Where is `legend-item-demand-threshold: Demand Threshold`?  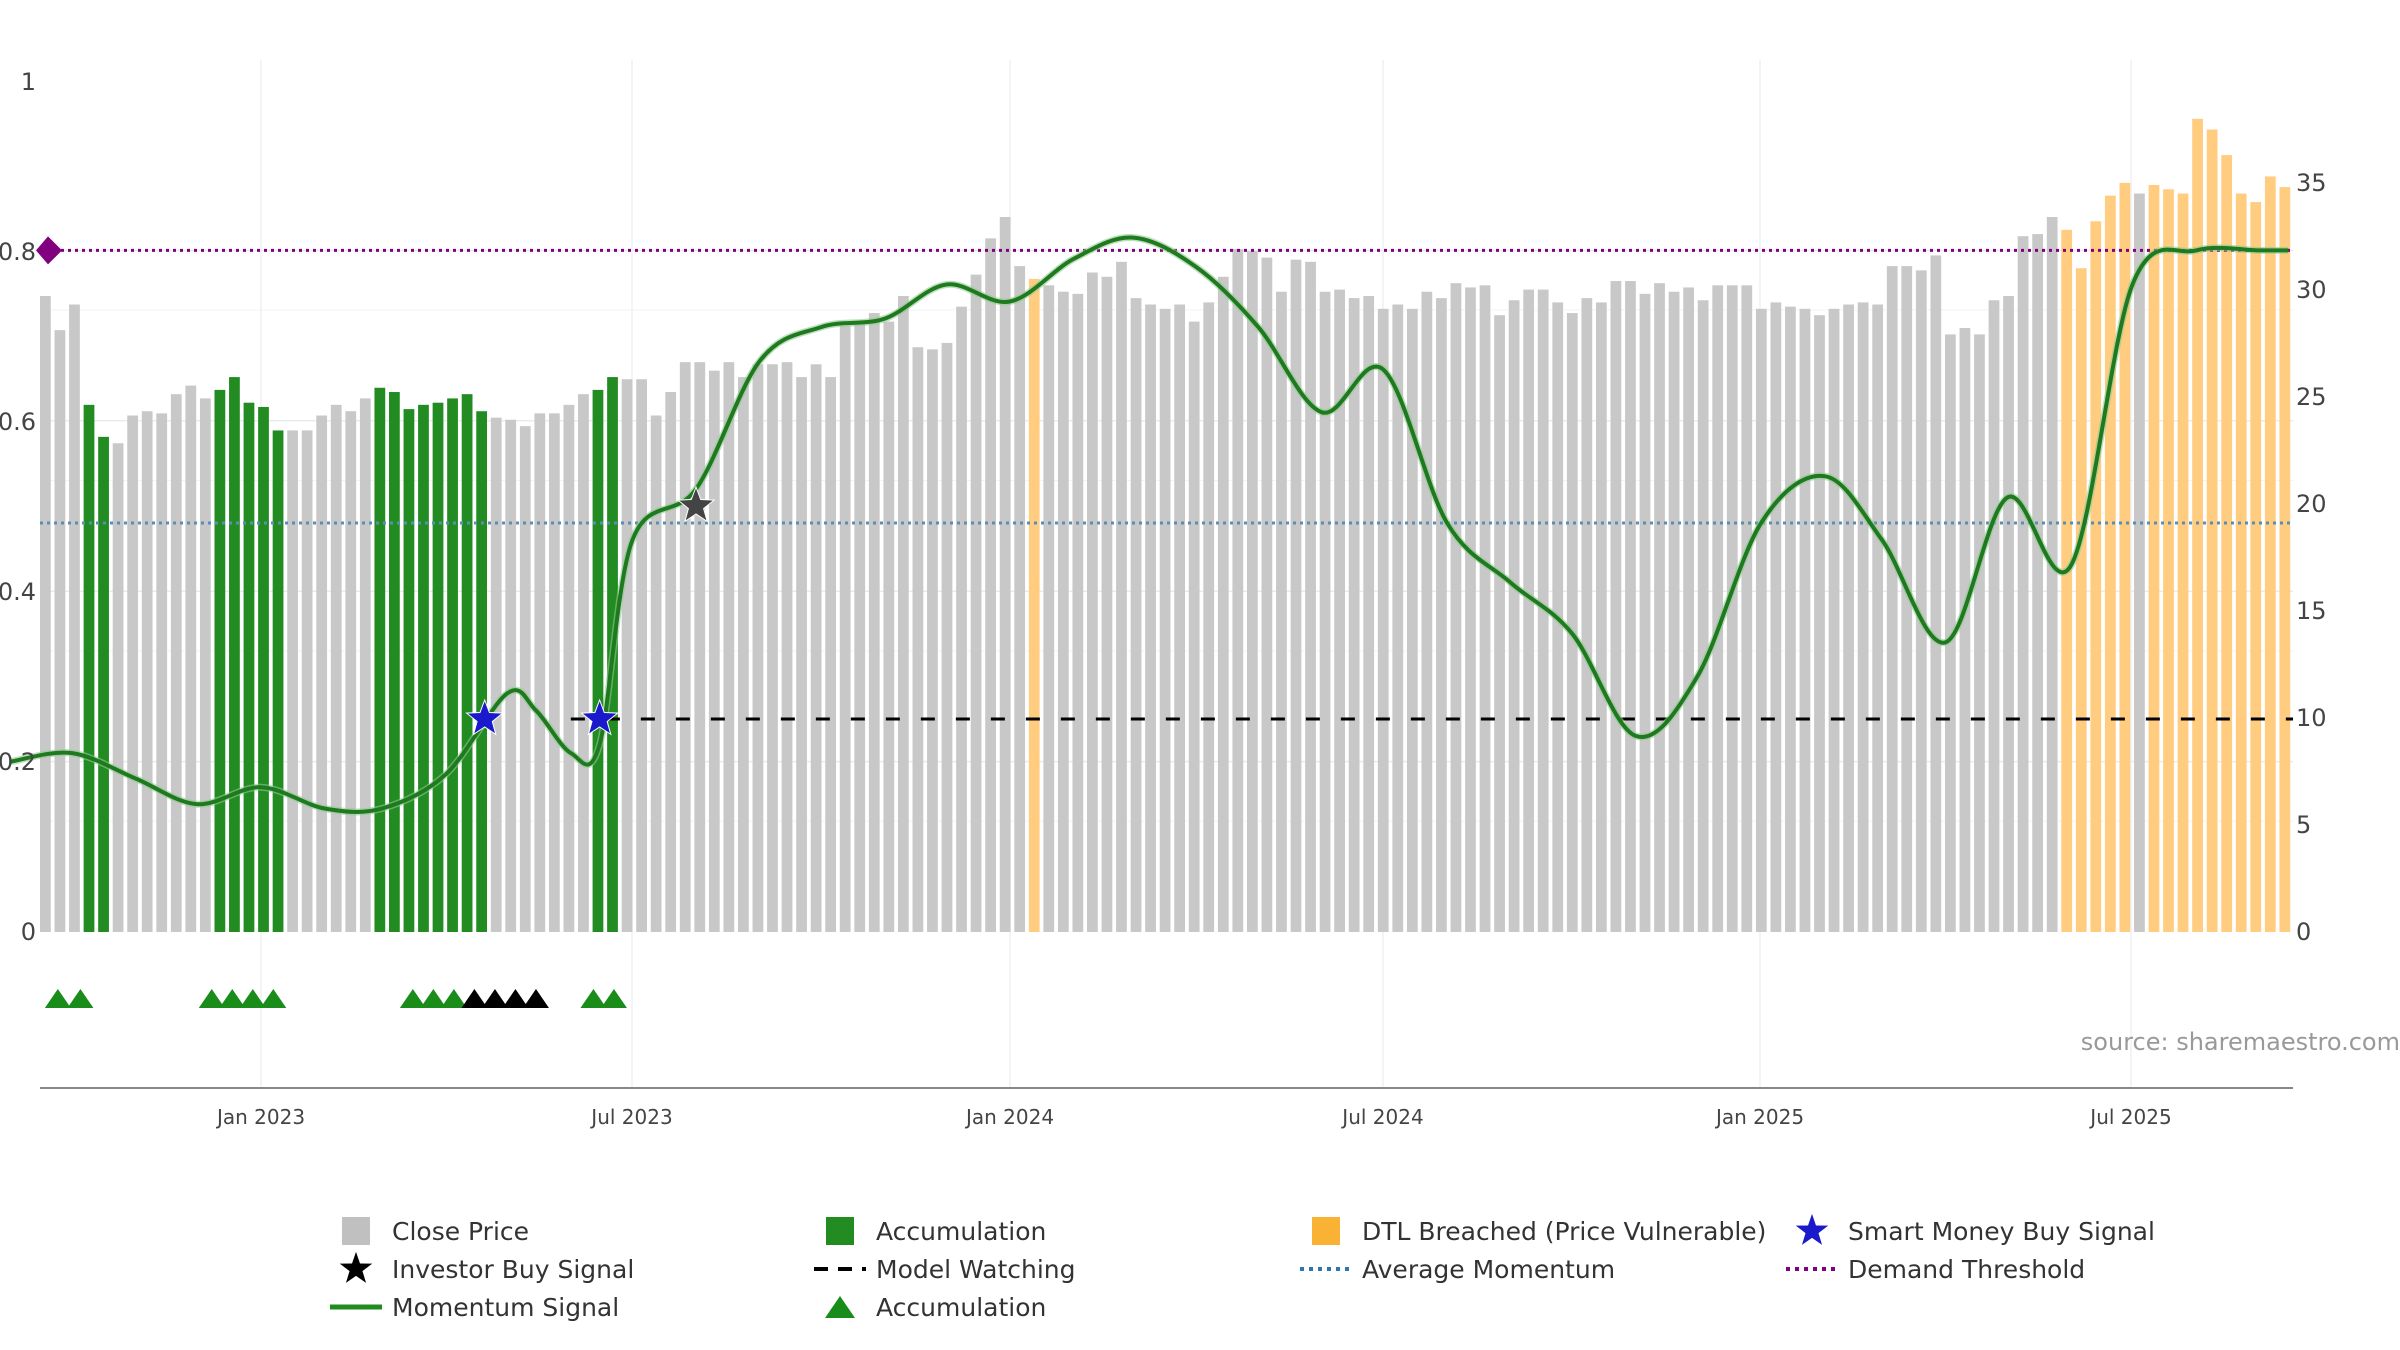 legend-item-demand-threshold: Demand Threshold is located at coordinates (1935, 1269).